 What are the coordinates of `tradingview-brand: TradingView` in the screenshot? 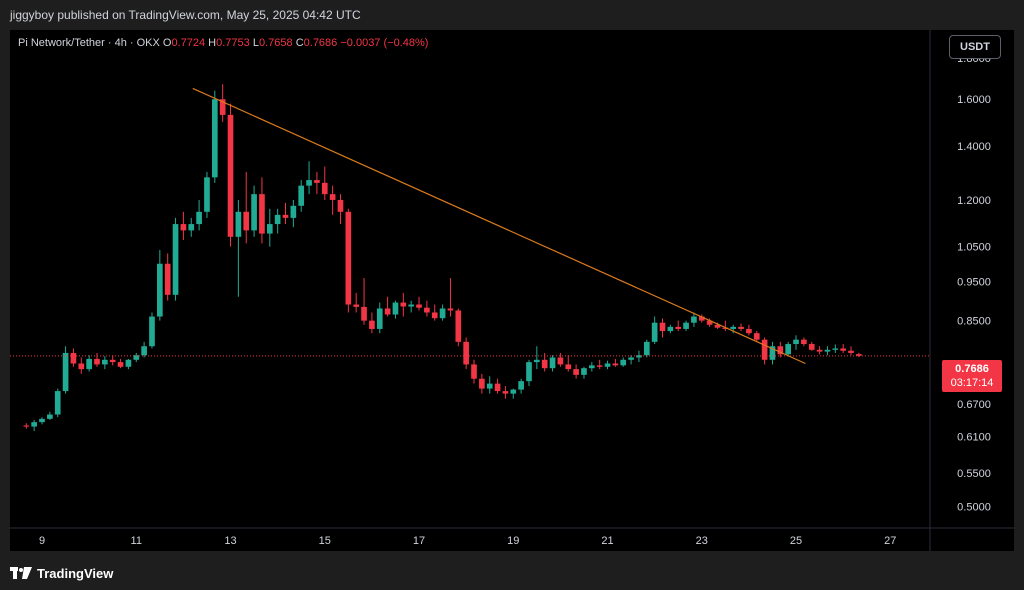 It's located at (75, 573).